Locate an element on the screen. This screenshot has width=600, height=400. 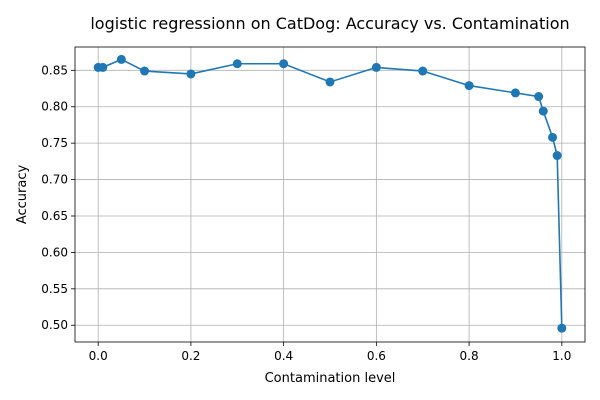
x-tick-label: 0.0 is located at coordinates (98, 356).